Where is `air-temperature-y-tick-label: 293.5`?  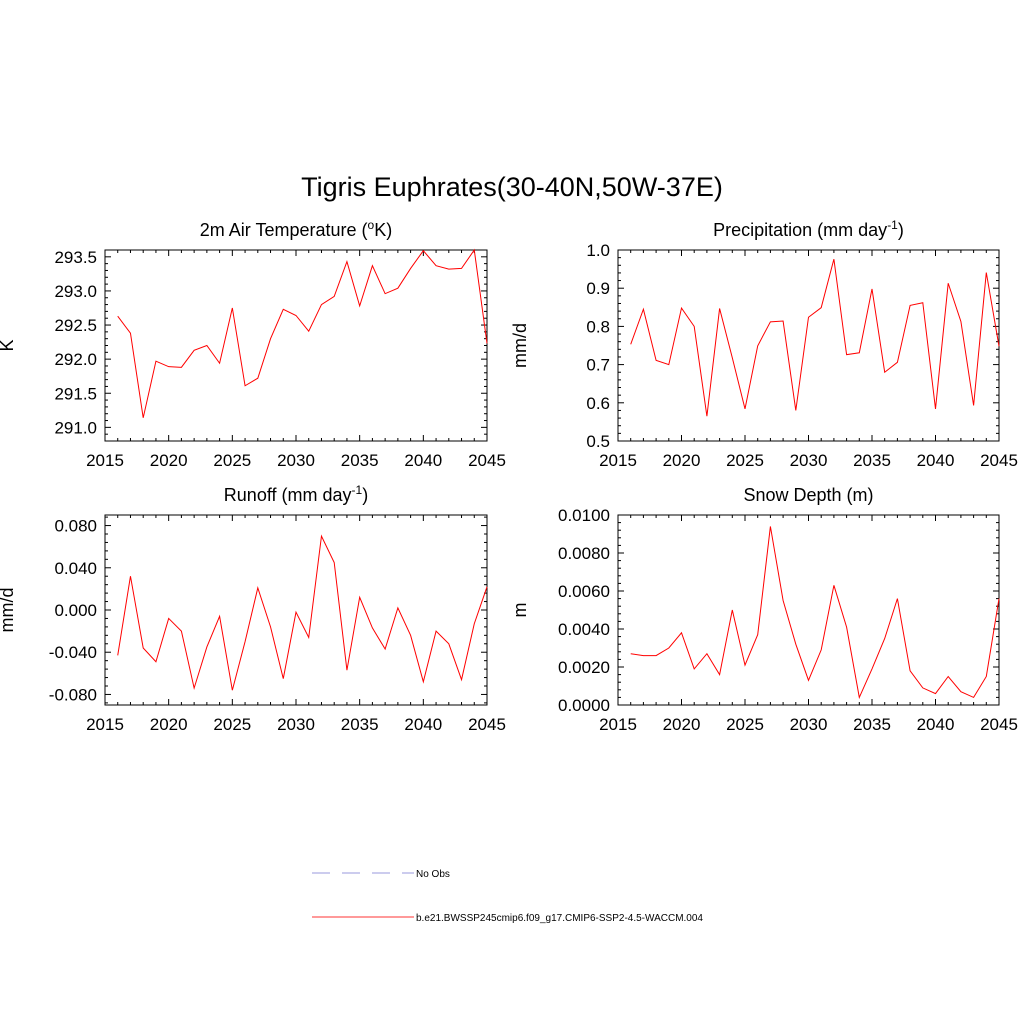 air-temperature-y-tick-label: 293.5 is located at coordinates (75, 257).